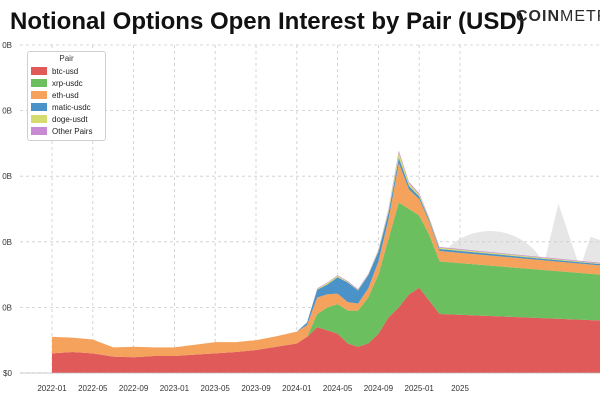 This screenshot has width=600, height=400. Describe the element at coordinates (460, 388) in the screenshot. I see `x-tick-label: 2025` at that location.